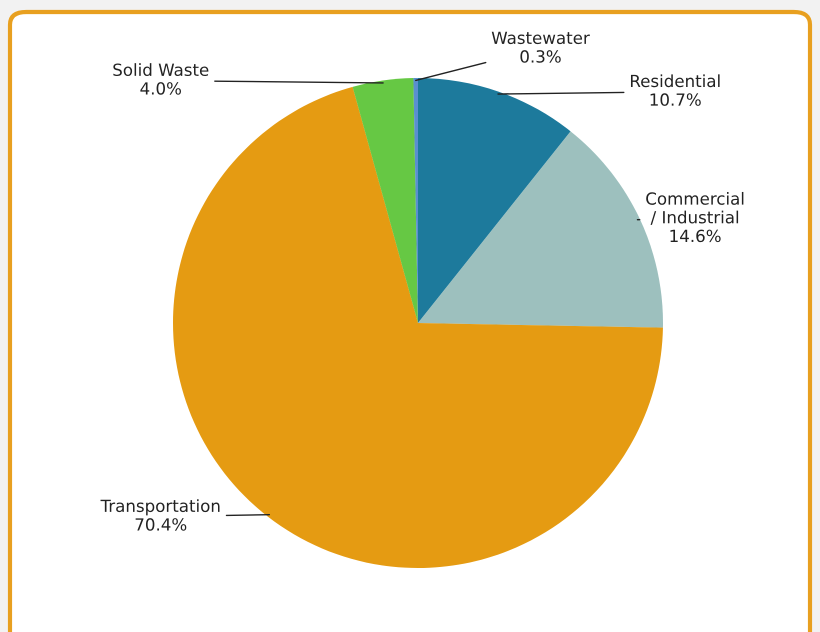 This screenshot has width=820, height=632. Describe the element at coordinates (675, 99) in the screenshot. I see `data-label: 10.7%` at that location.